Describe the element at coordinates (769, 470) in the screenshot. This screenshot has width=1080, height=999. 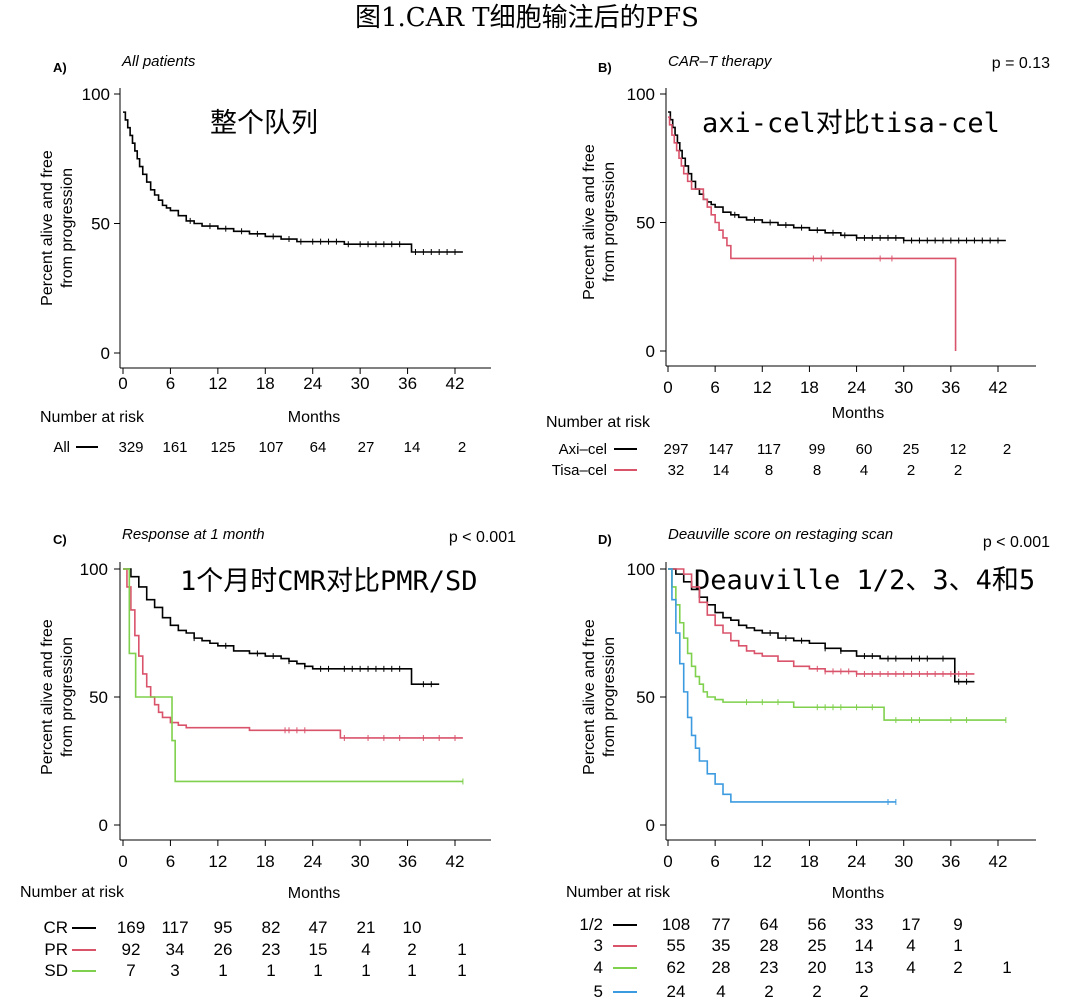
I see `risk-value: 8` at that location.